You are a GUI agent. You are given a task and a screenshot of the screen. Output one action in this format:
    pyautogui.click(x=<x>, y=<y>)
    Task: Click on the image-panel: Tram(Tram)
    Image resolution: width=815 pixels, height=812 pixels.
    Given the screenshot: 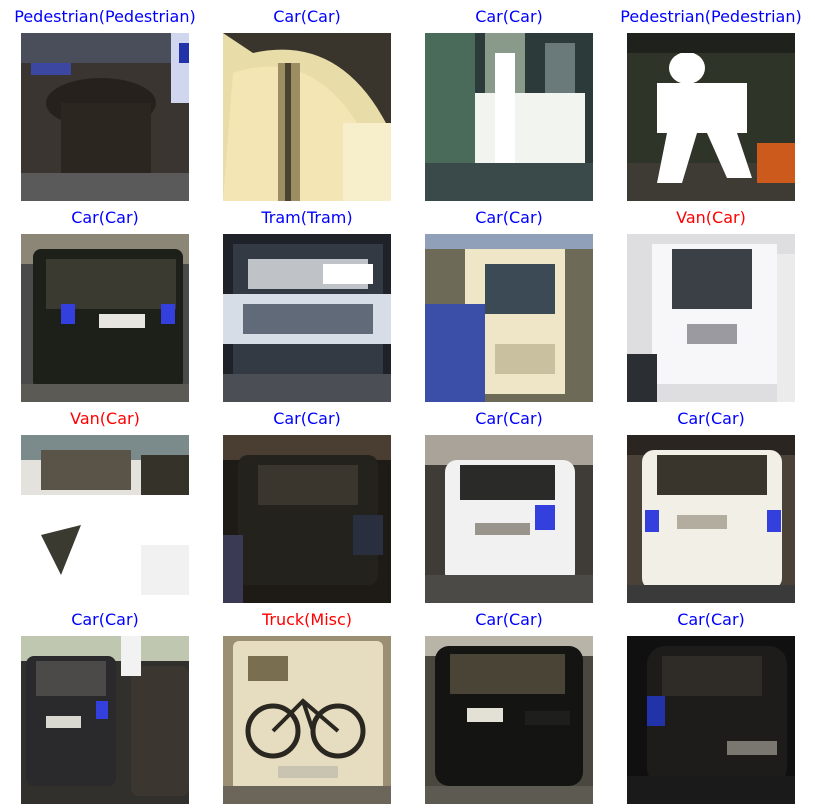 What is the action you would take?
    pyautogui.click(x=307, y=302)
    